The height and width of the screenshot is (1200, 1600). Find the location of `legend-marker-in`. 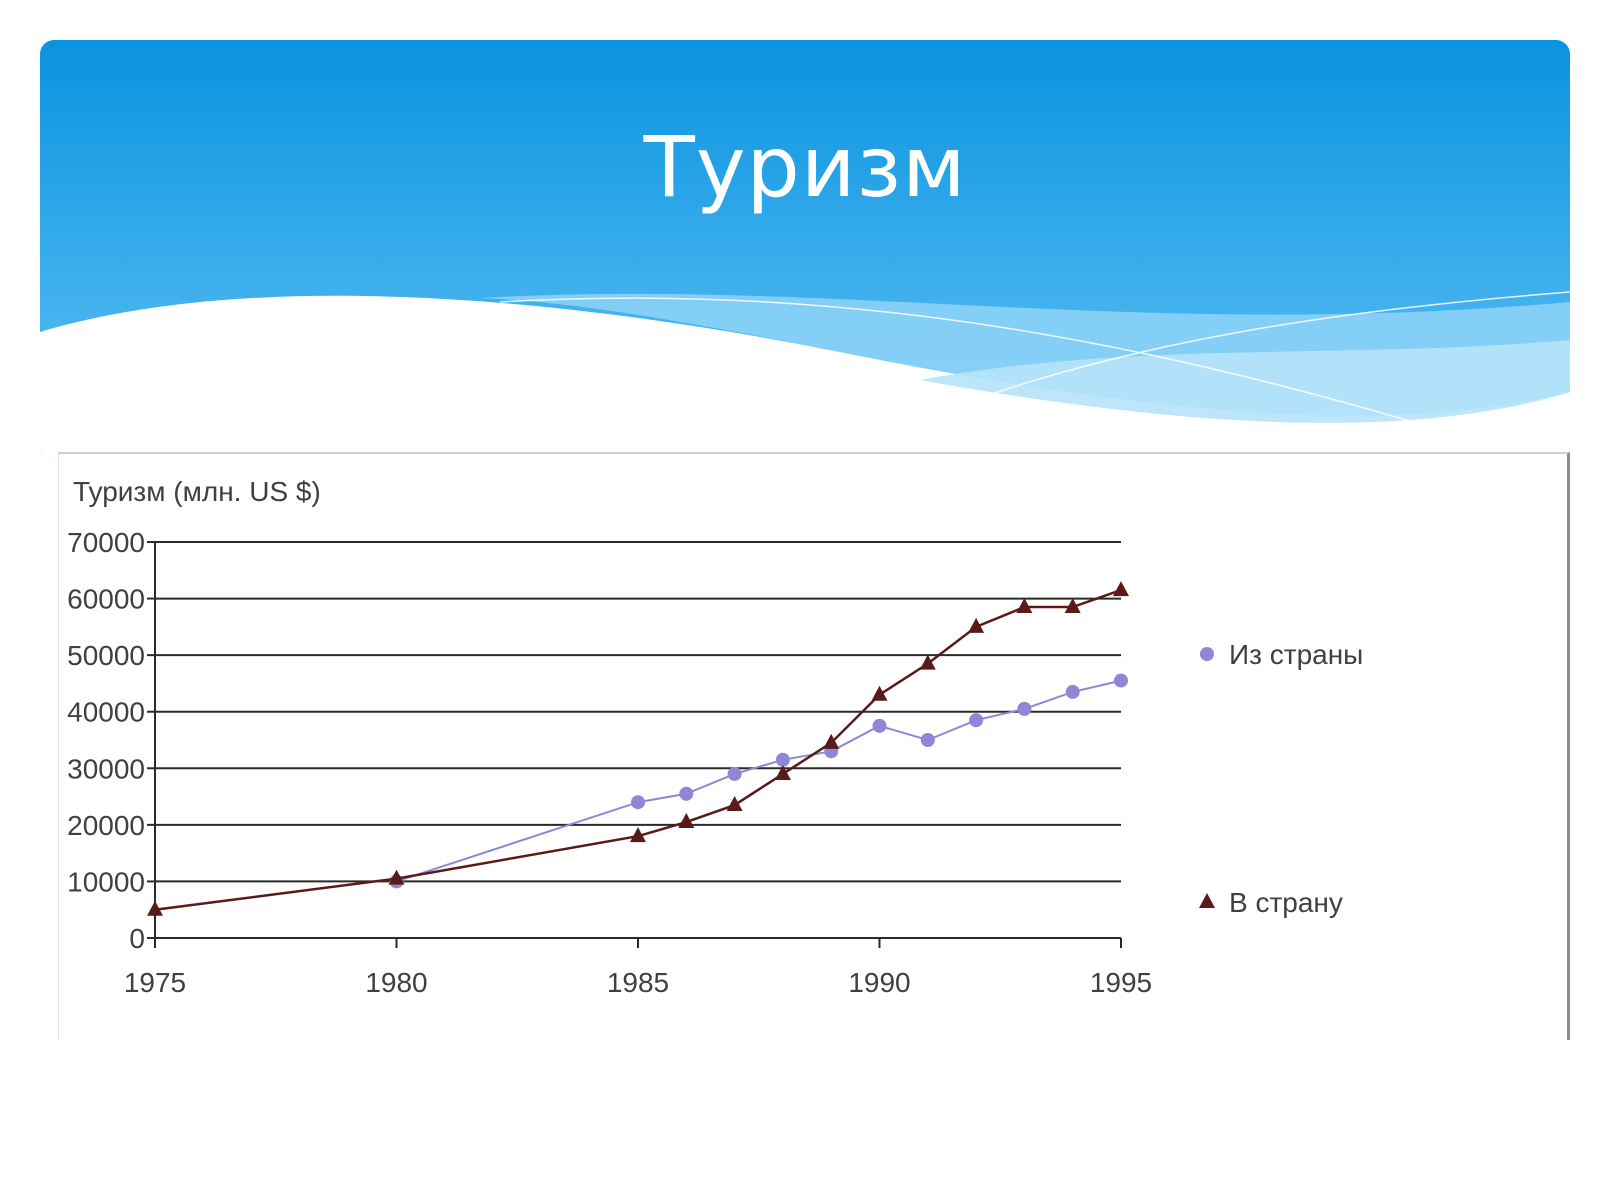

legend-marker-in is located at coordinates (1207, 900).